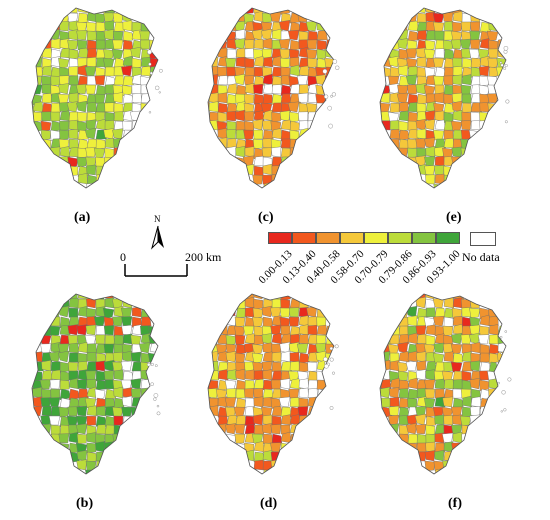 The image size is (550, 520). I want to click on north-arrow-icon, so click(157, 237).